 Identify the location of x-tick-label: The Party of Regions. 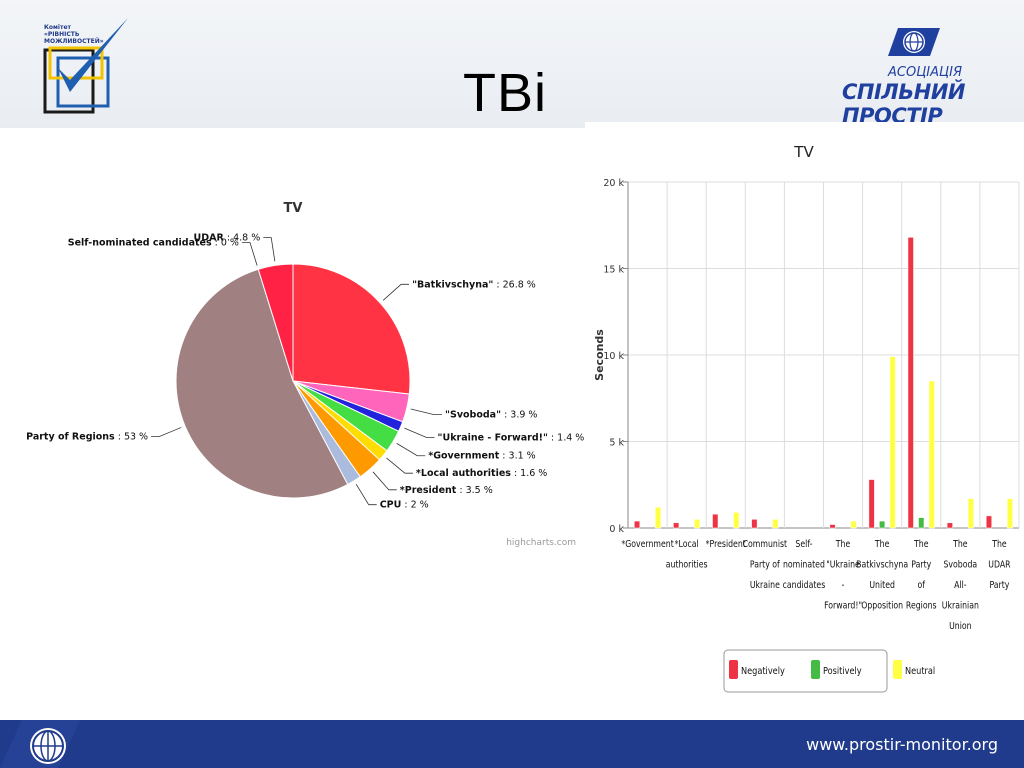
(921, 575).